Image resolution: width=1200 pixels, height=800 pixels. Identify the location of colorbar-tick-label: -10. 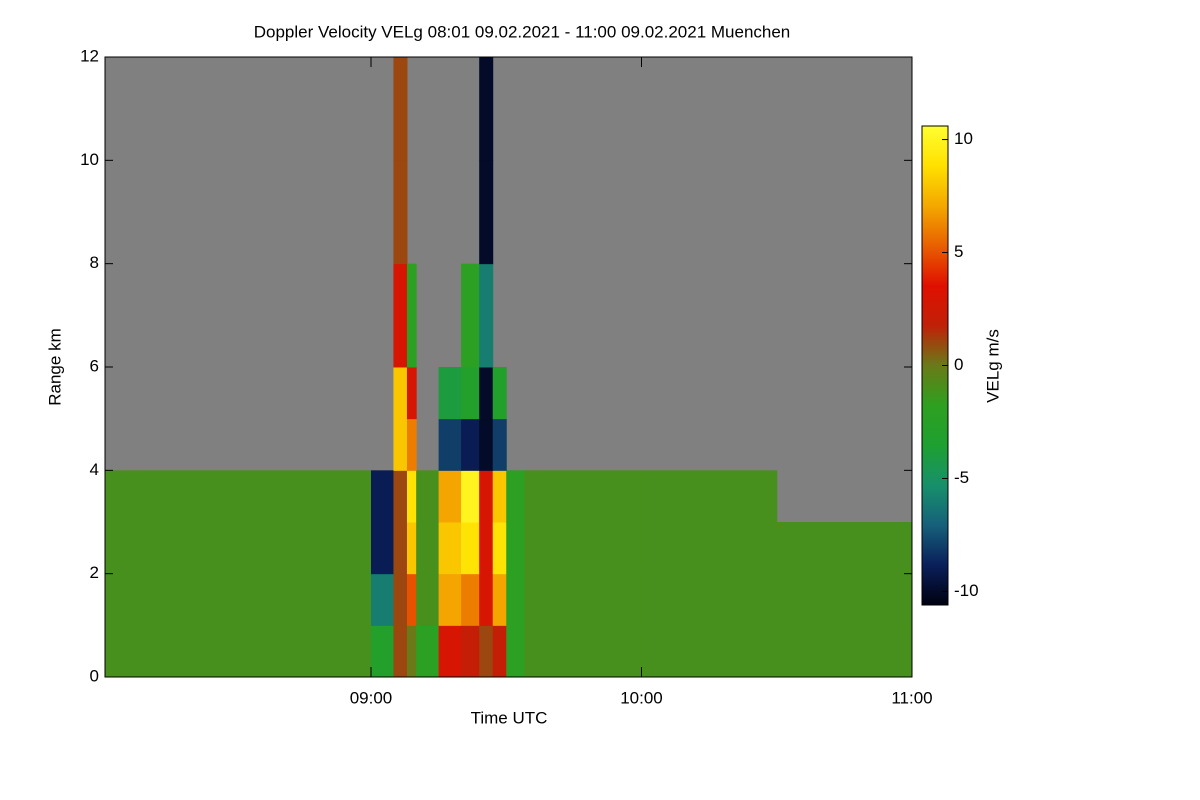
(966, 590).